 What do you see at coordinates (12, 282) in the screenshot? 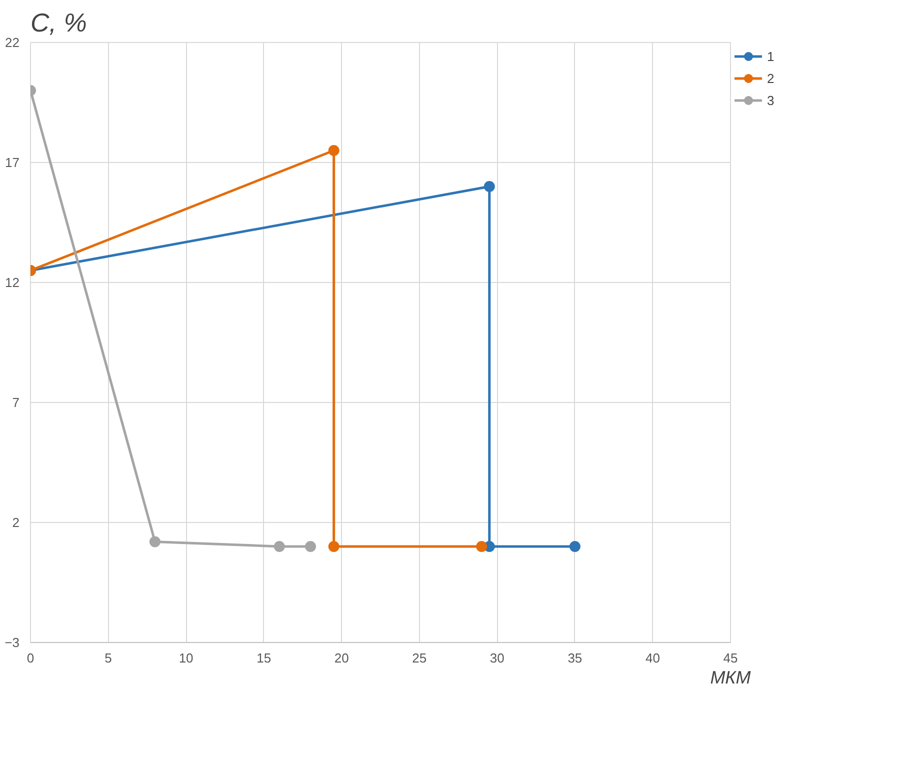
I see `y-tick-label: 12` at bounding box center [12, 282].